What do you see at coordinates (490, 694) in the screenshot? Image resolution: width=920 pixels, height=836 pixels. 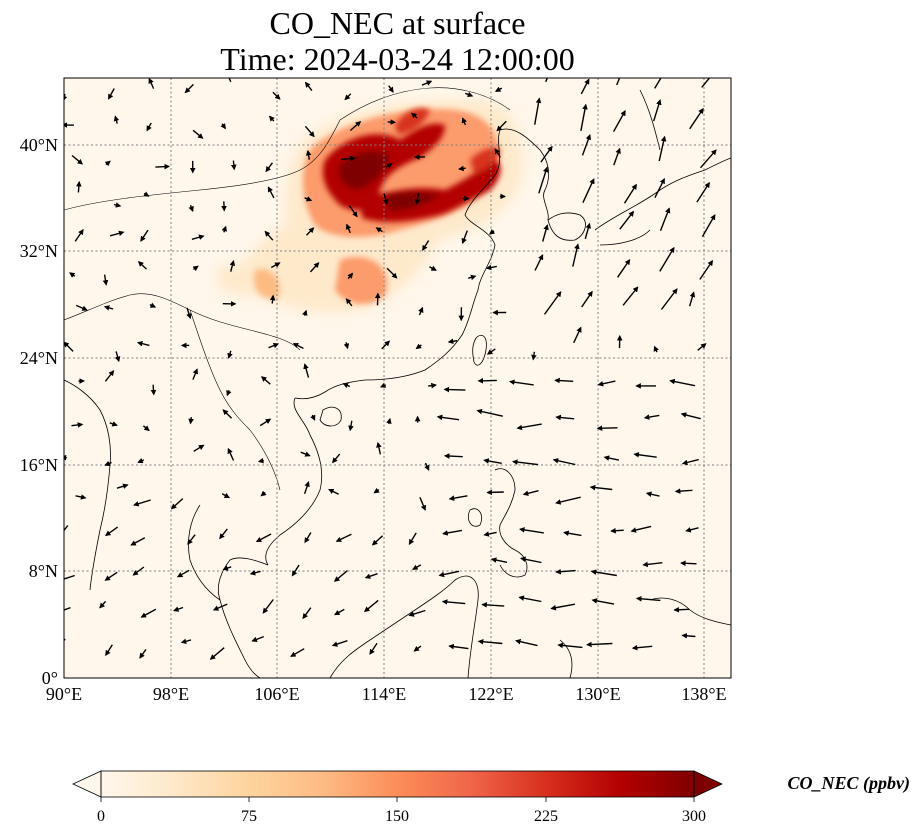 I see `x-tick-label: 122°E` at bounding box center [490, 694].